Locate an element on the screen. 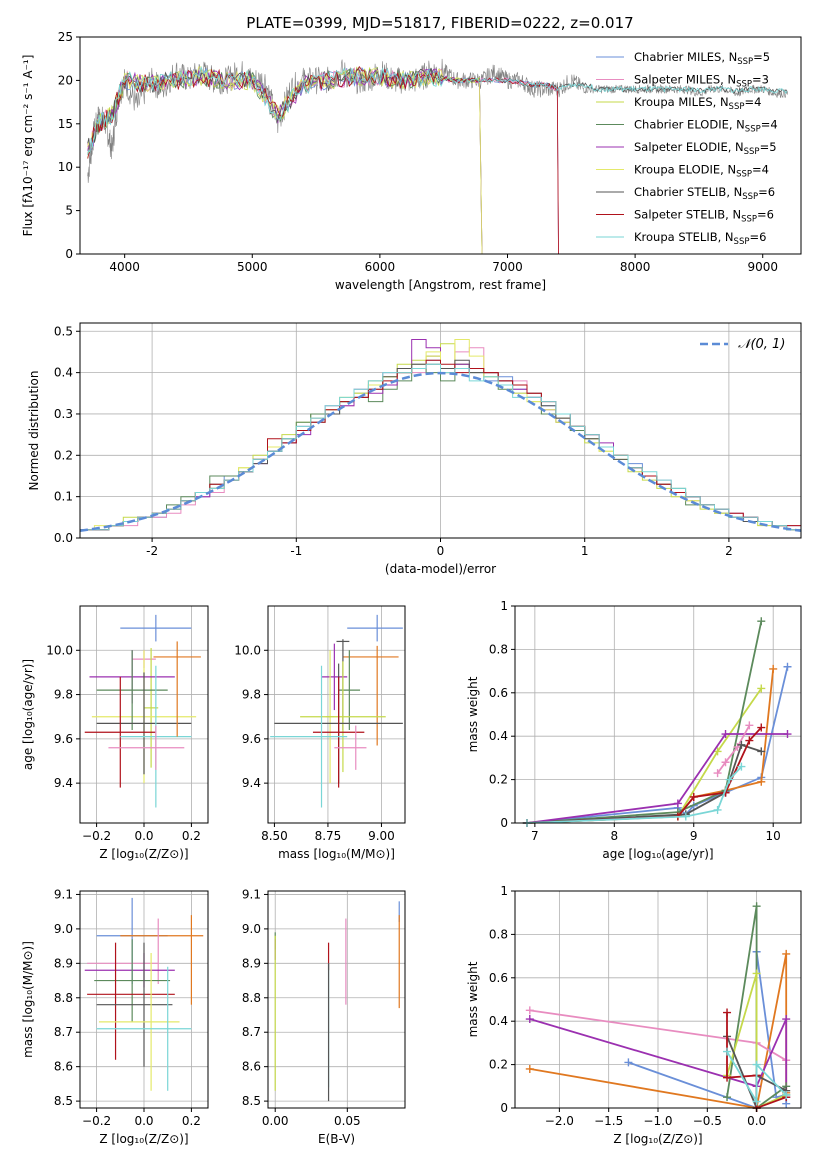  x-tick-label: 0.2 is located at coordinates (191, 836).